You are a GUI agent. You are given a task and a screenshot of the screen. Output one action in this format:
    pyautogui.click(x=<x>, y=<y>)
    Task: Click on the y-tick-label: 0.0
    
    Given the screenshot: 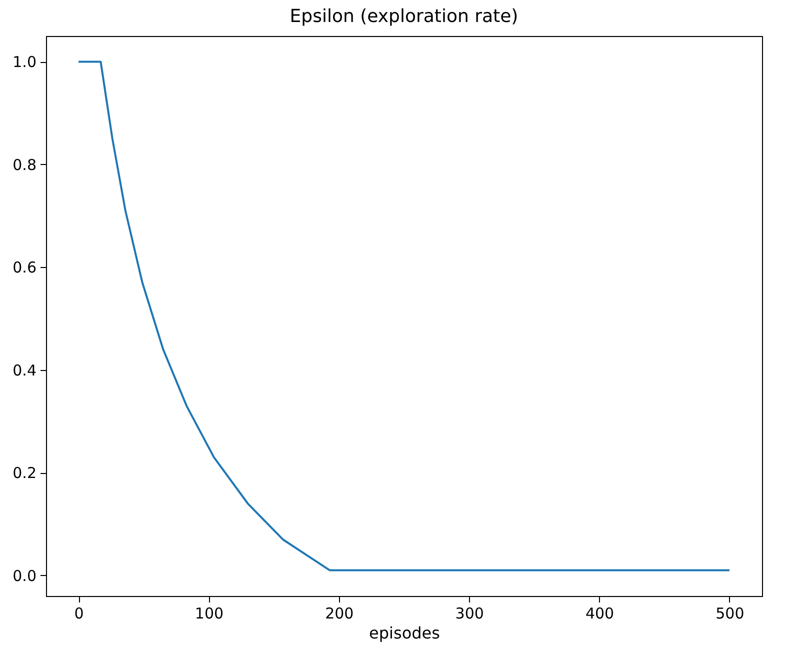 What is the action you would take?
    pyautogui.click(x=24, y=575)
    